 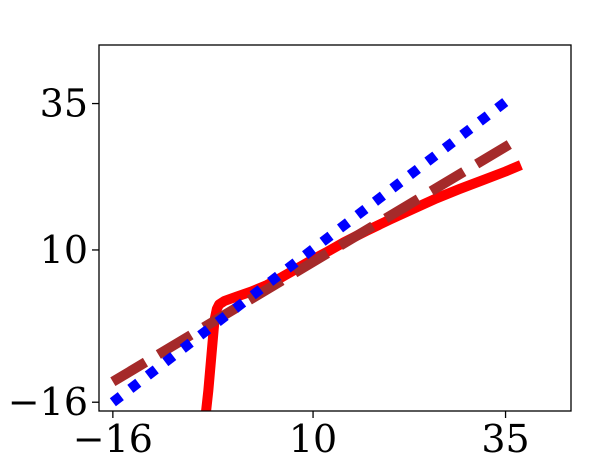 I want to click on x-tick-label: 35, so click(x=505, y=439).